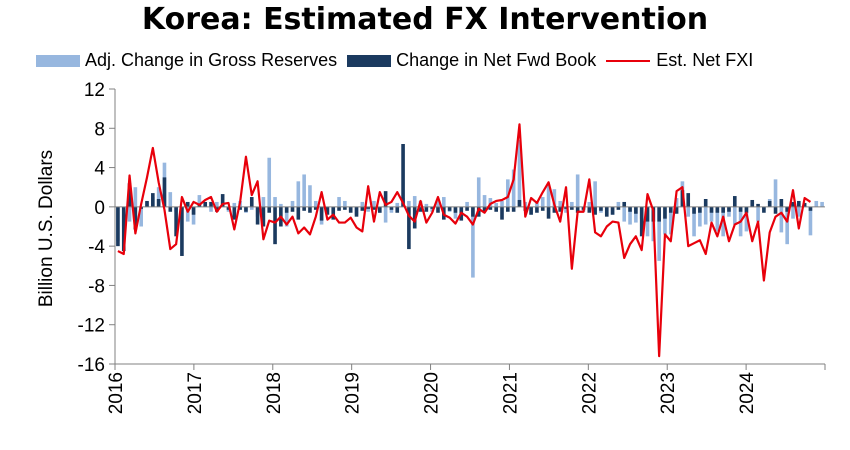  Describe the element at coordinates (353, 393) in the screenshot. I see `x-tick-label: 2019` at that location.